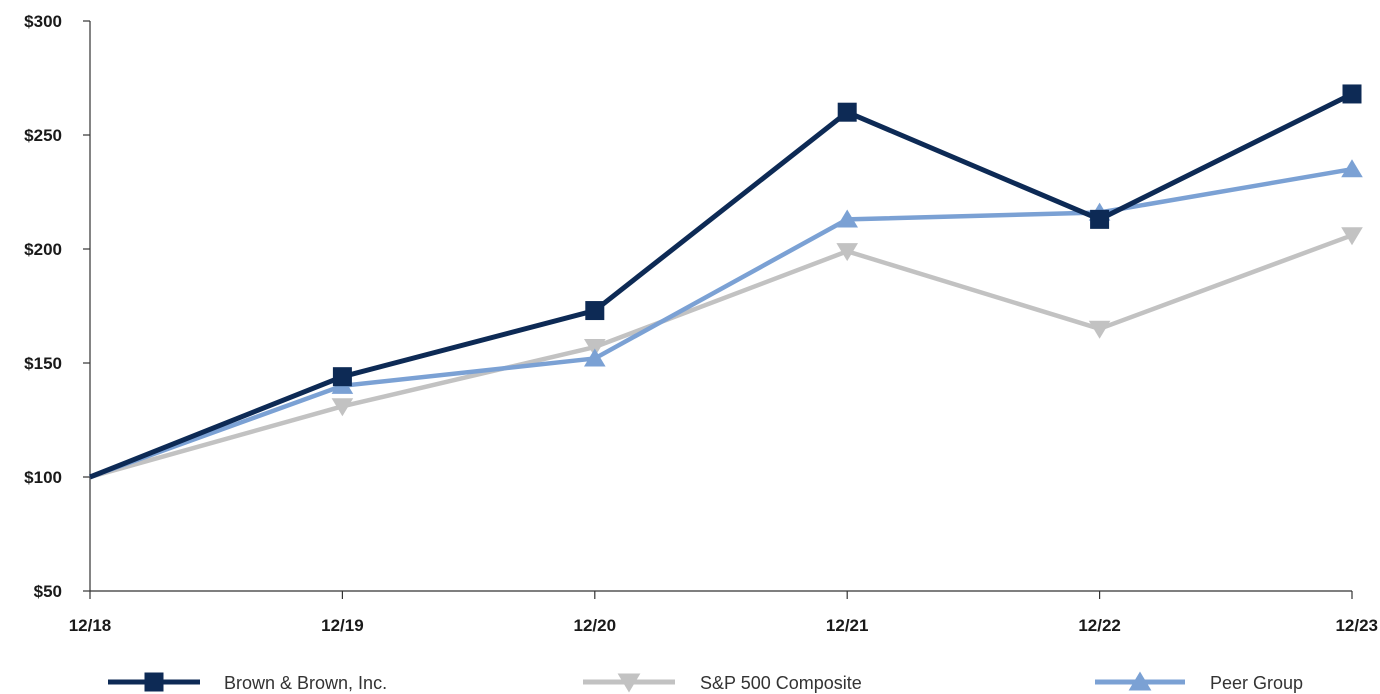 This screenshot has width=1380, height=694. I want to click on y-axis-ticks: $50 $100 $150 $200 $250 $300, so click(57, 306).